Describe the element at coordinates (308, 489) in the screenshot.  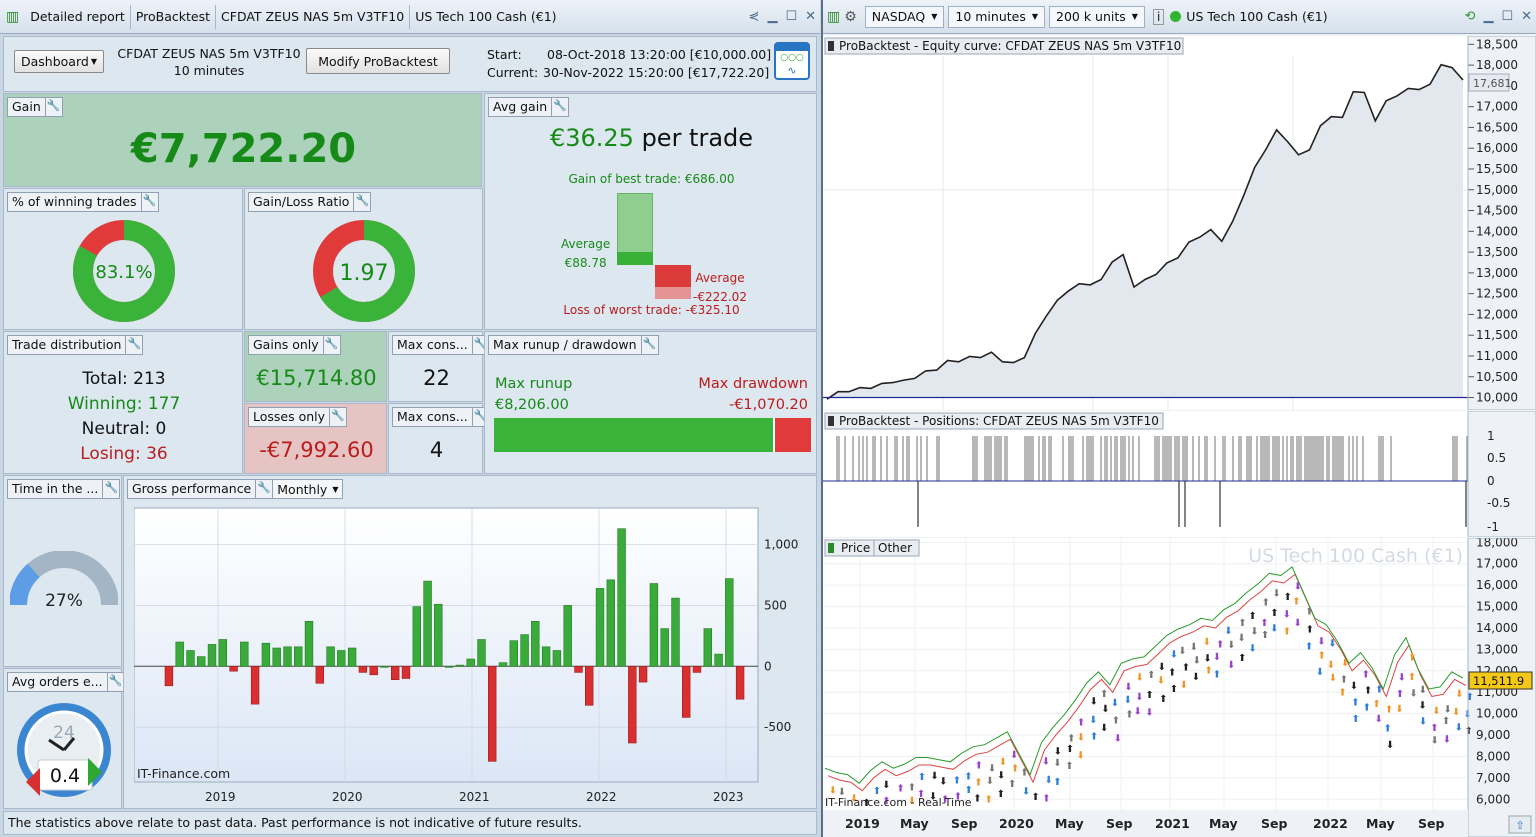
I see `period-select: Monthly ▼` at that location.